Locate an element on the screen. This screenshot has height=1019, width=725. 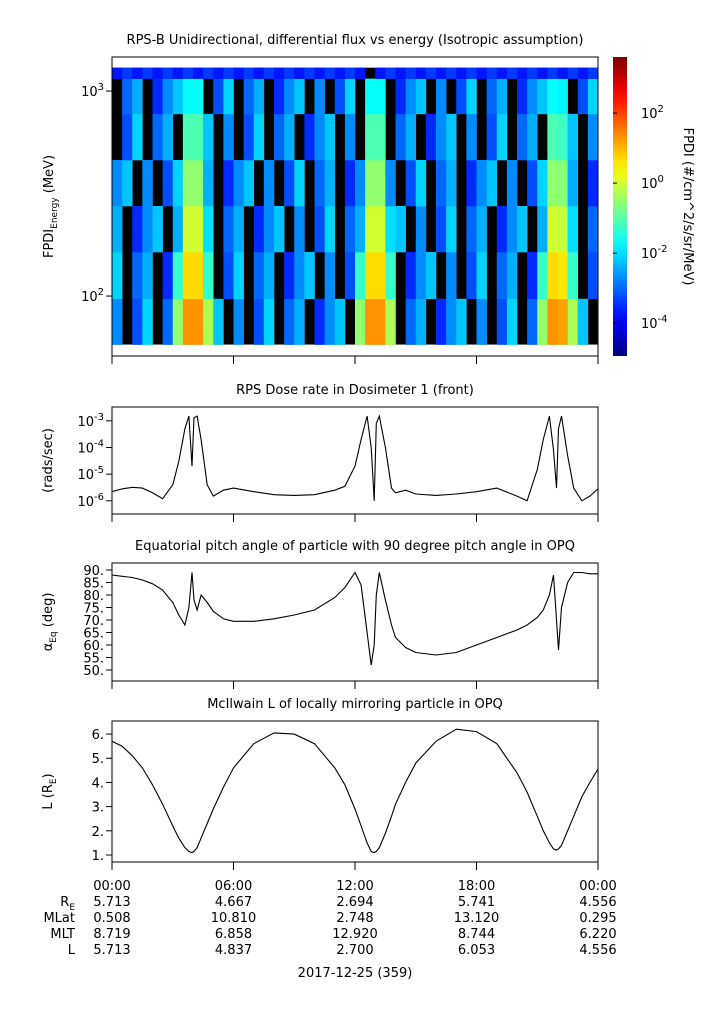
ephemeris-value: 10.810 is located at coordinates (234, 918).